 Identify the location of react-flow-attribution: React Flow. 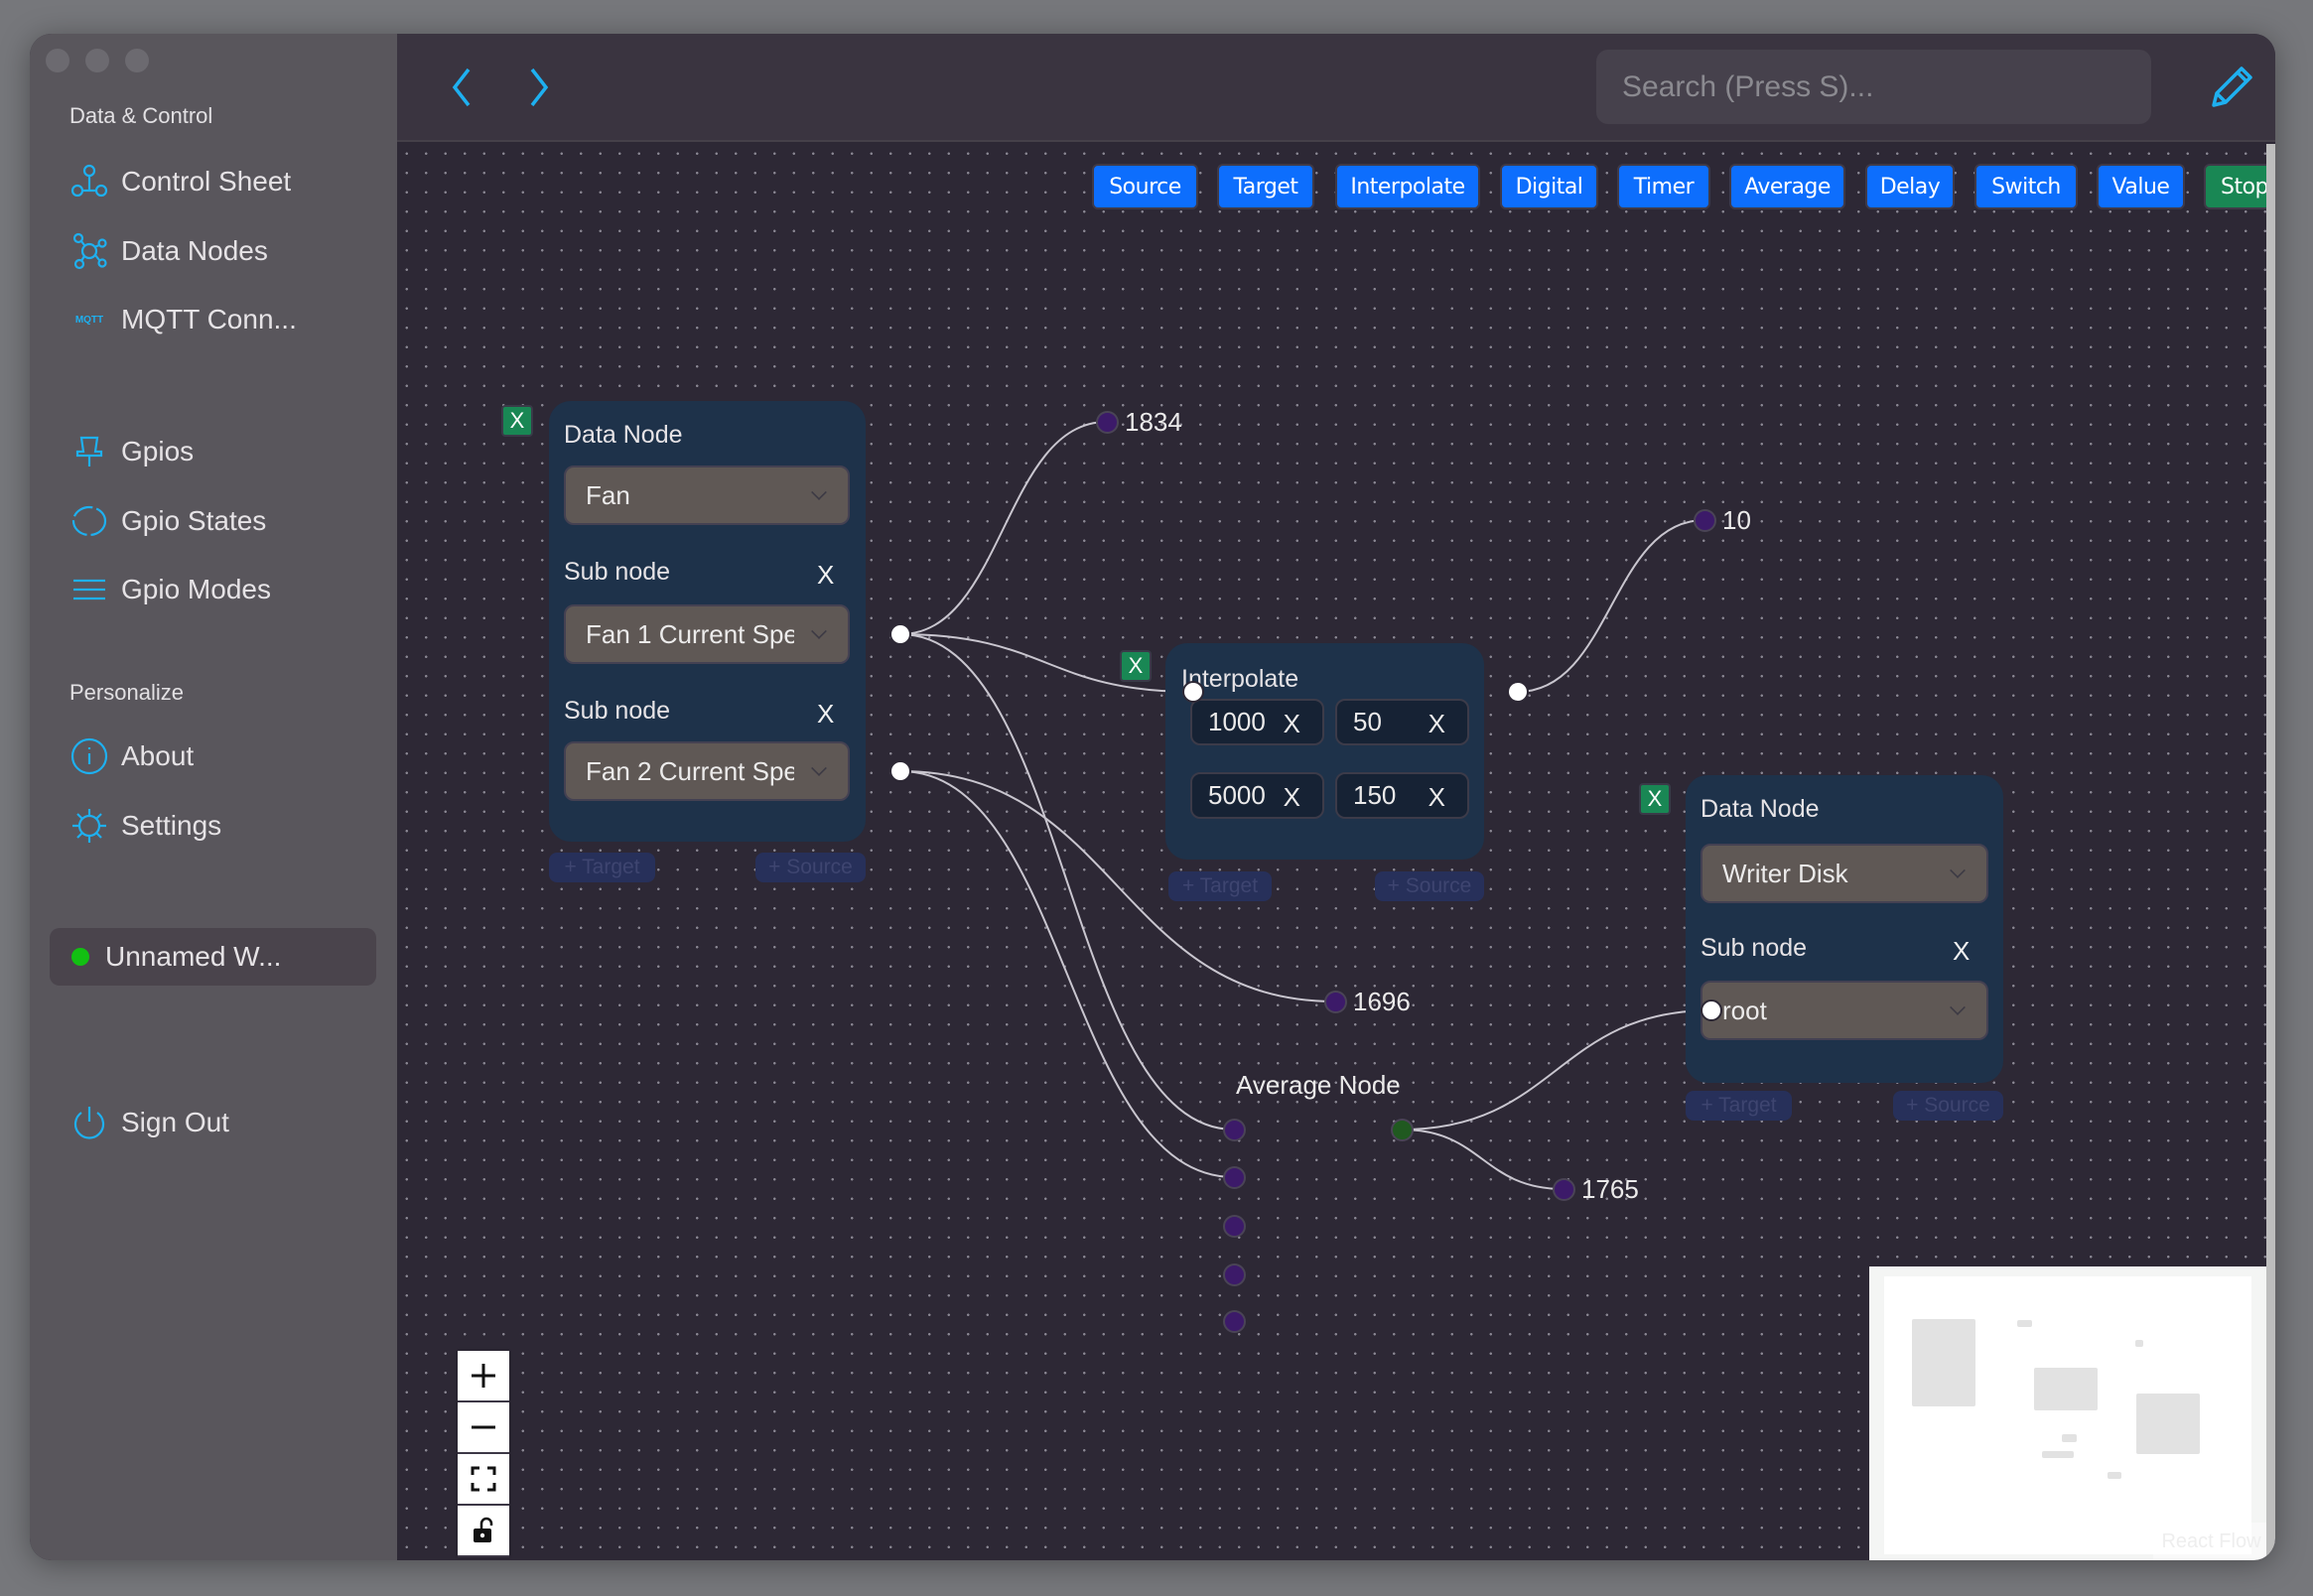
(2211, 1541).